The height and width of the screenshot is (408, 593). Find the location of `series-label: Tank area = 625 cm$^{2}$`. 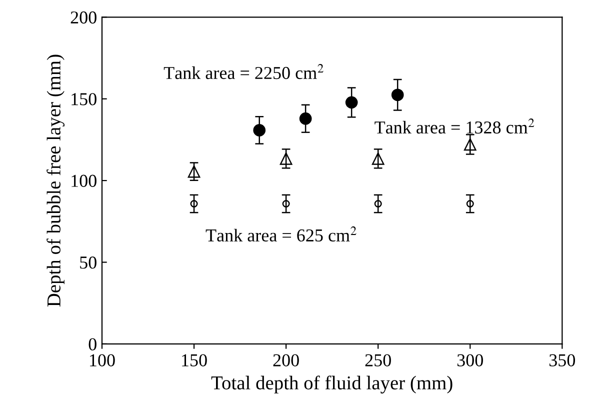

series-label: Tank area = 625 cm$^{2}$ is located at coordinates (281, 234).